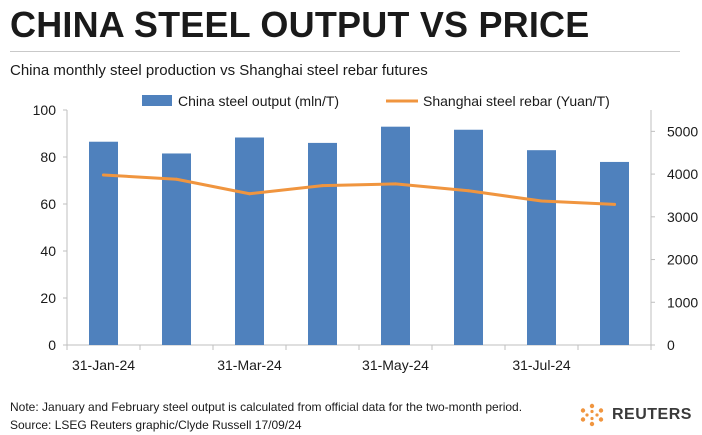 The width and height of the screenshot is (702, 435). What do you see at coordinates (48, 251) in the screenshot?
I see `y-left-tick-label: 40` at bounding box center [48, 251].